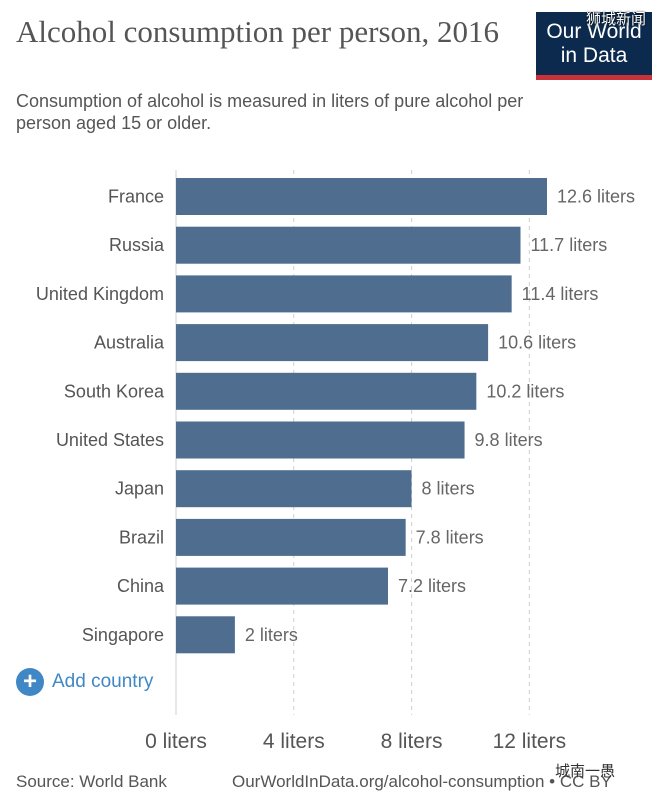 This screenshot has width=671, height=800. I want to click on add-country-button: + Add country, so click(84, 682).